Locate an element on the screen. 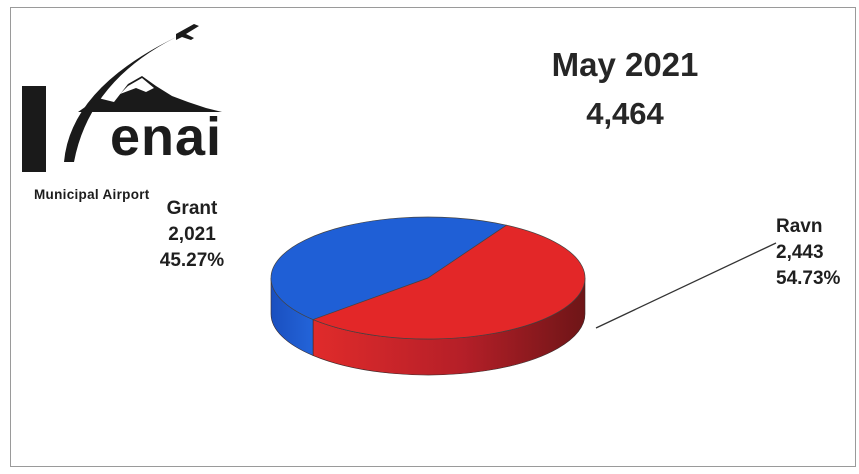  logo-graphic is located at coordinates (122, 98).